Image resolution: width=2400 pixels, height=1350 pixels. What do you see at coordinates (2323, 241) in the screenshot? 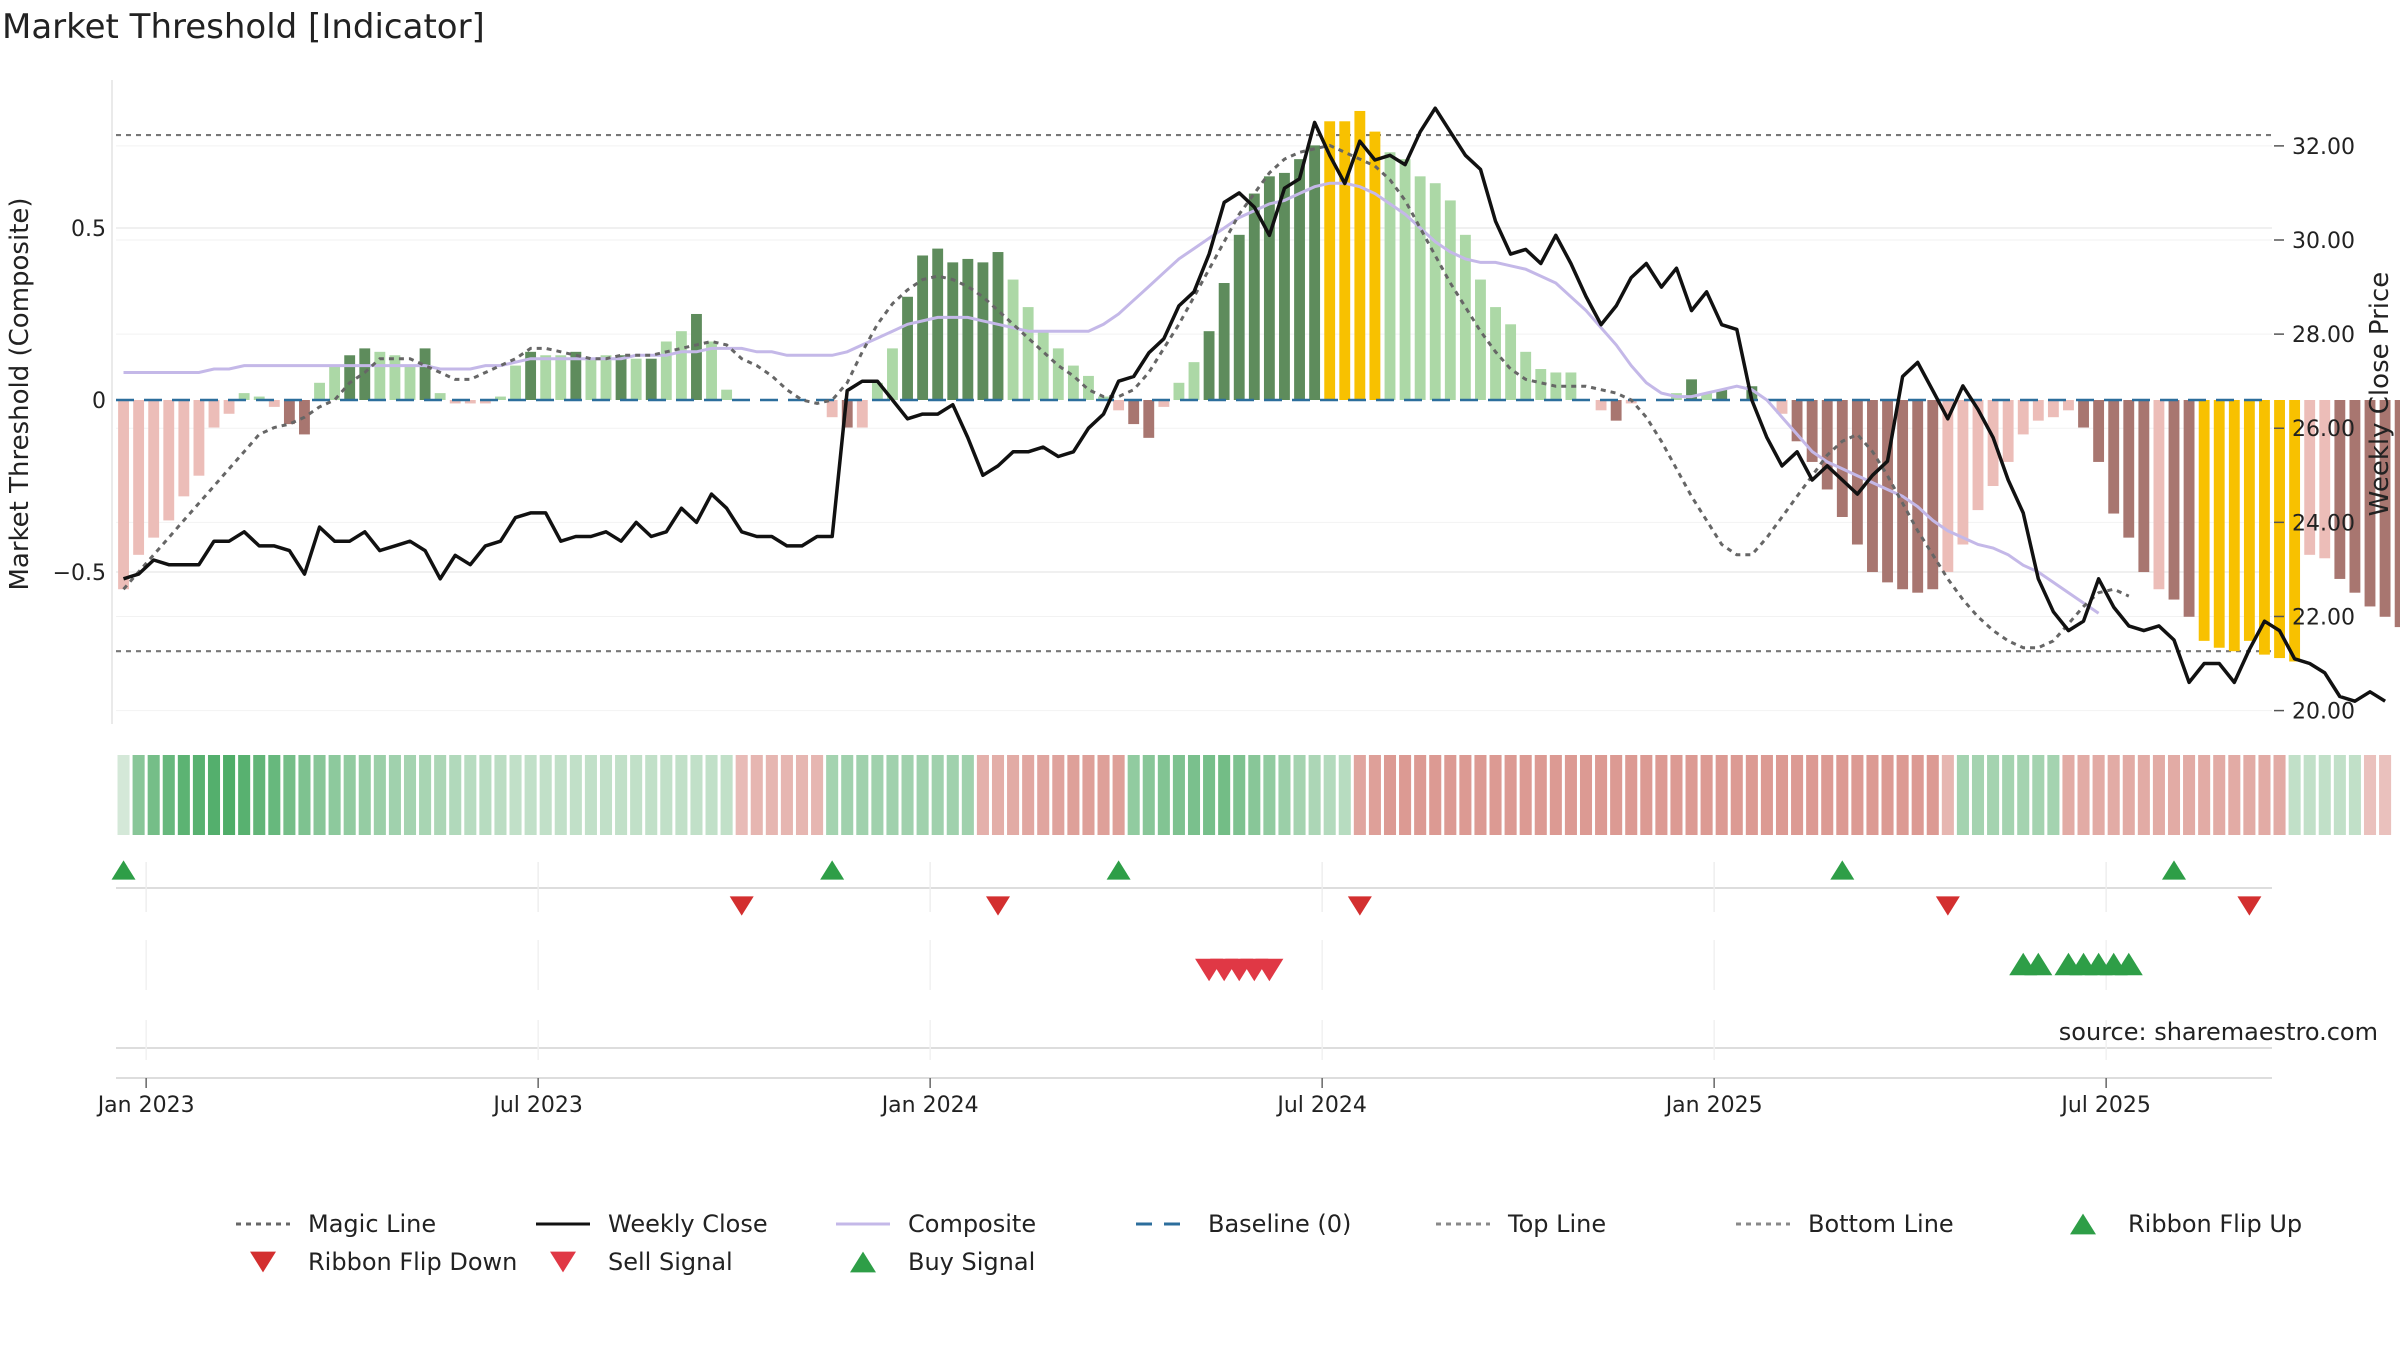
I see `right-tick-label: 30.00` at bounding box center [2323, 241].